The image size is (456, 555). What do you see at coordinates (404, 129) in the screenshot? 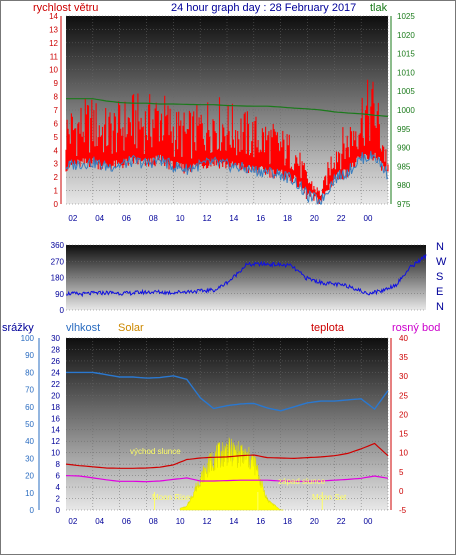
I see `pressure-tick-label: 995` at bounding box center [404, 129].